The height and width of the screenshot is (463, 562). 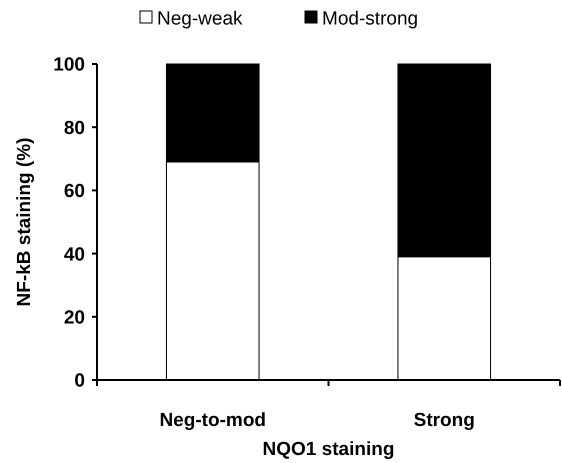 What do you see at coordinates (69, 65) in the screenshot?
I see `y-tick-label: 100` at bounding box center [69, 65].